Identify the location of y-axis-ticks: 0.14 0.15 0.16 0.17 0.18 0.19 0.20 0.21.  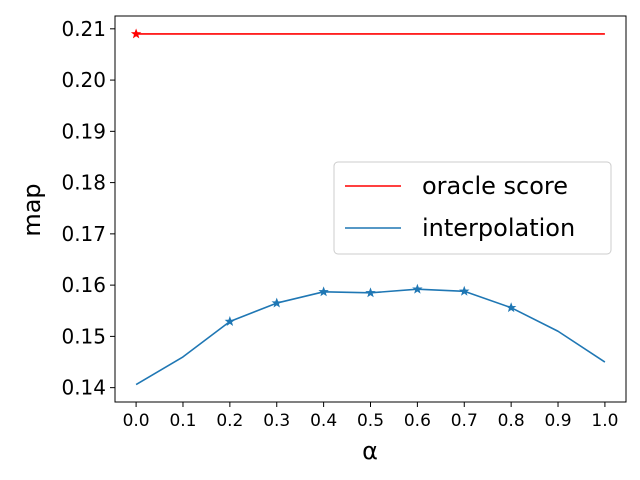
(88, 208).